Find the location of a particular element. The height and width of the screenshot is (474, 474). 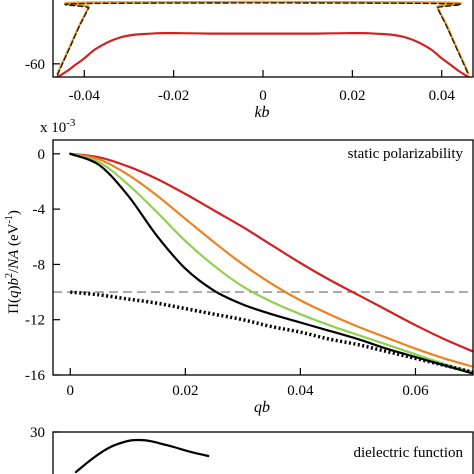

panel-bottom: 30 dielectric function is located at coordinates (252, 449).